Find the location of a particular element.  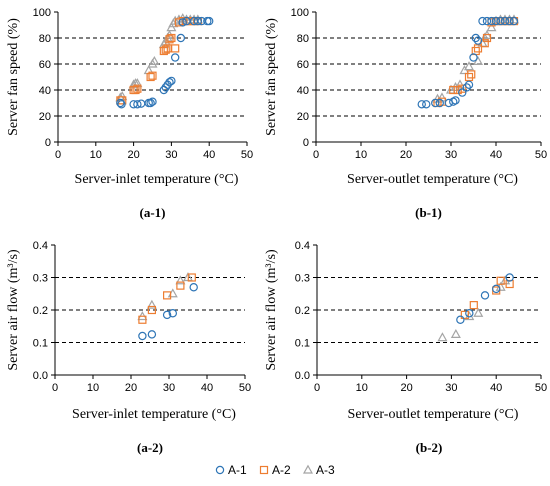

x-tick-label: 50 is located at coordinates (541, 155).